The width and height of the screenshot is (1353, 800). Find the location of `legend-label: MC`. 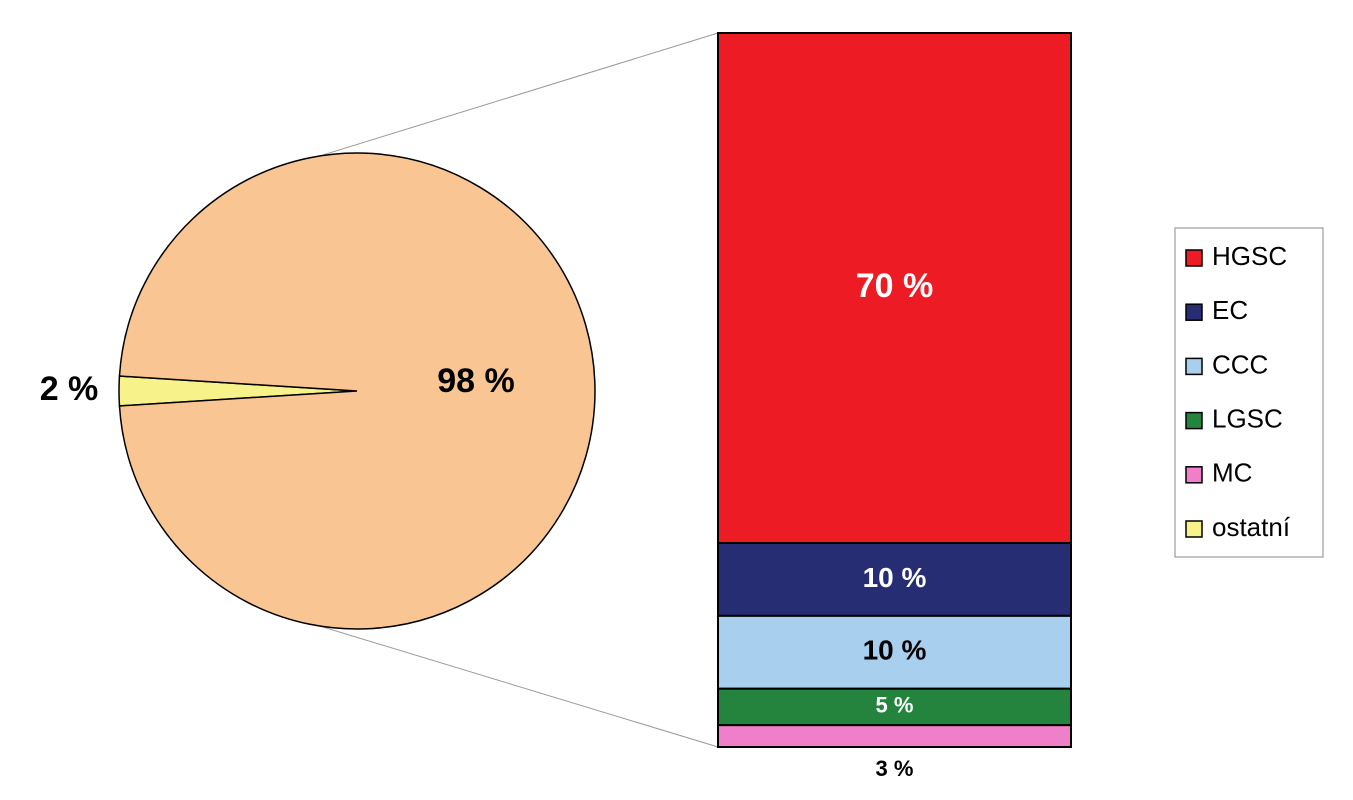

legend-label: MC is located at coordinates (1232, 473).